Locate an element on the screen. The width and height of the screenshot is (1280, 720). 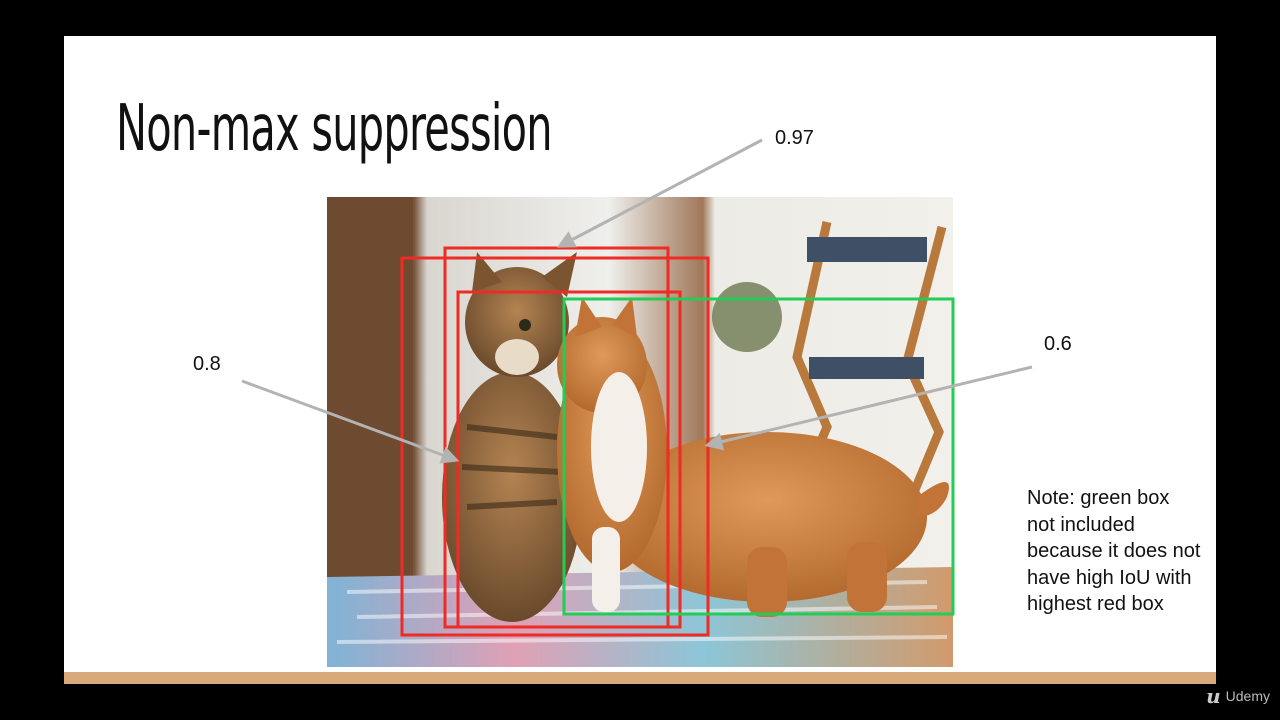
udemy-watermark: u Udemy is located at coordinates (1238, 696).